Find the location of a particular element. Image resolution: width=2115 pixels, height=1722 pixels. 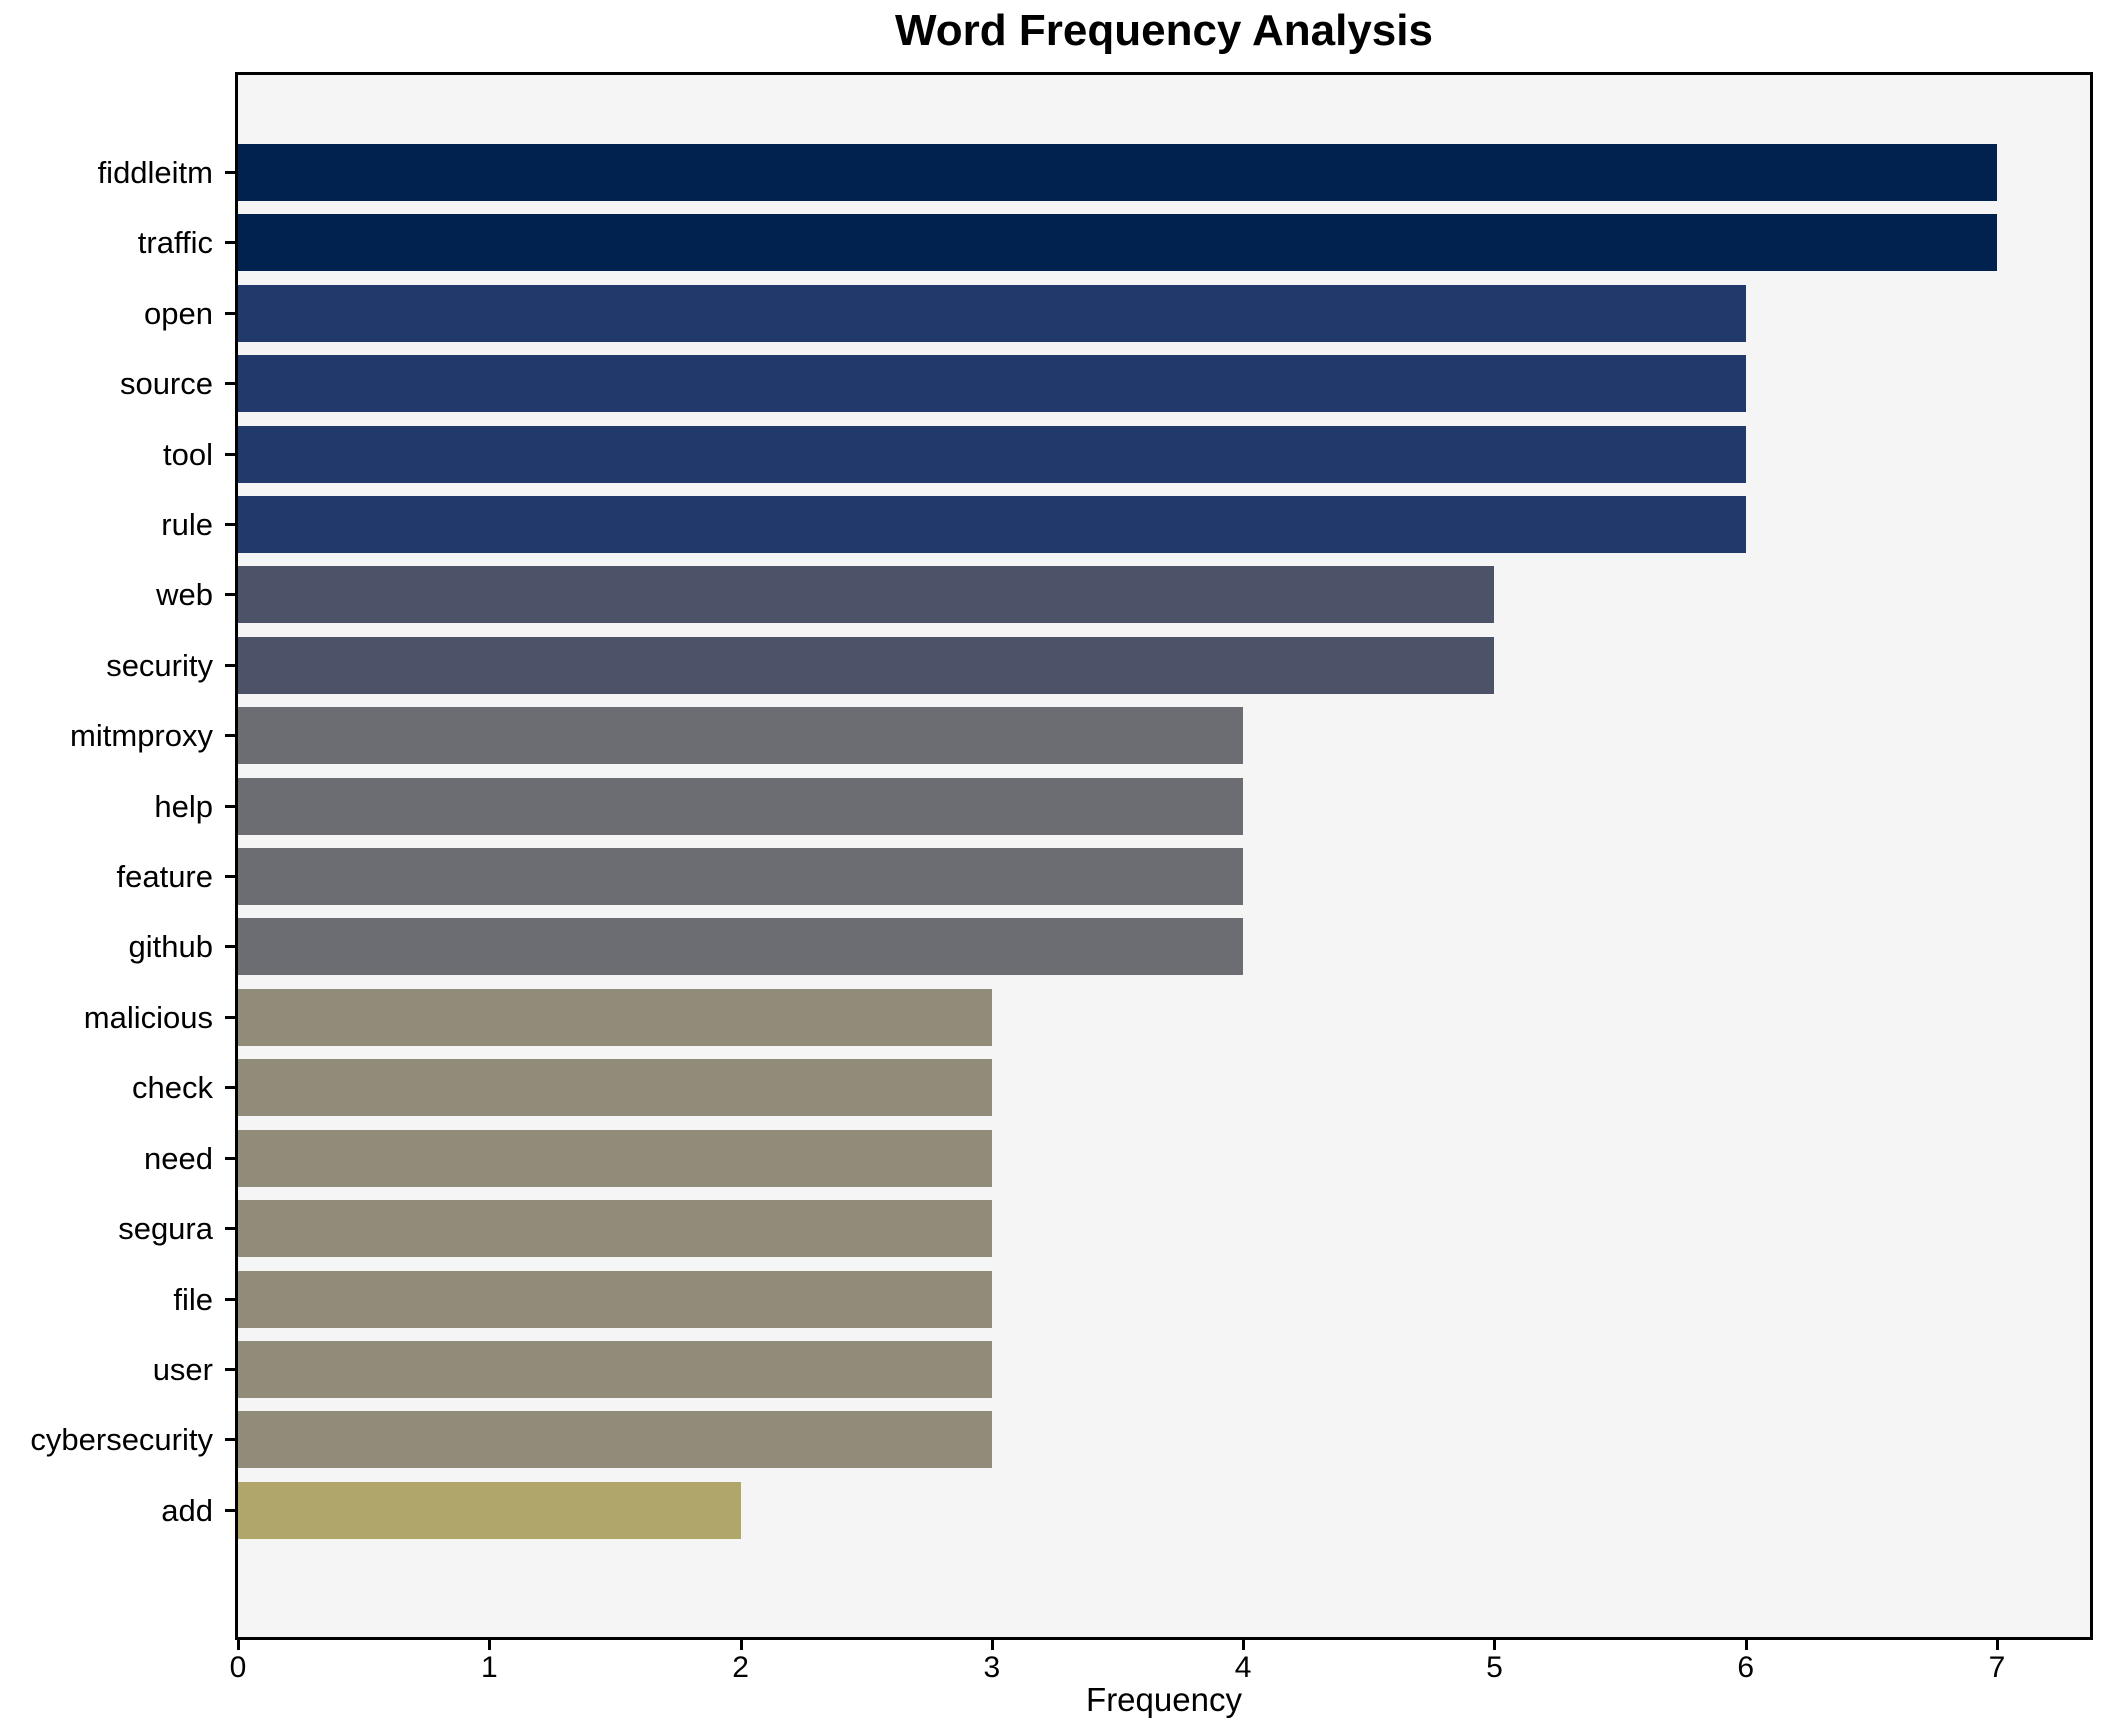

y-tick-label-feature: feature is located at coordinates (164, 877).